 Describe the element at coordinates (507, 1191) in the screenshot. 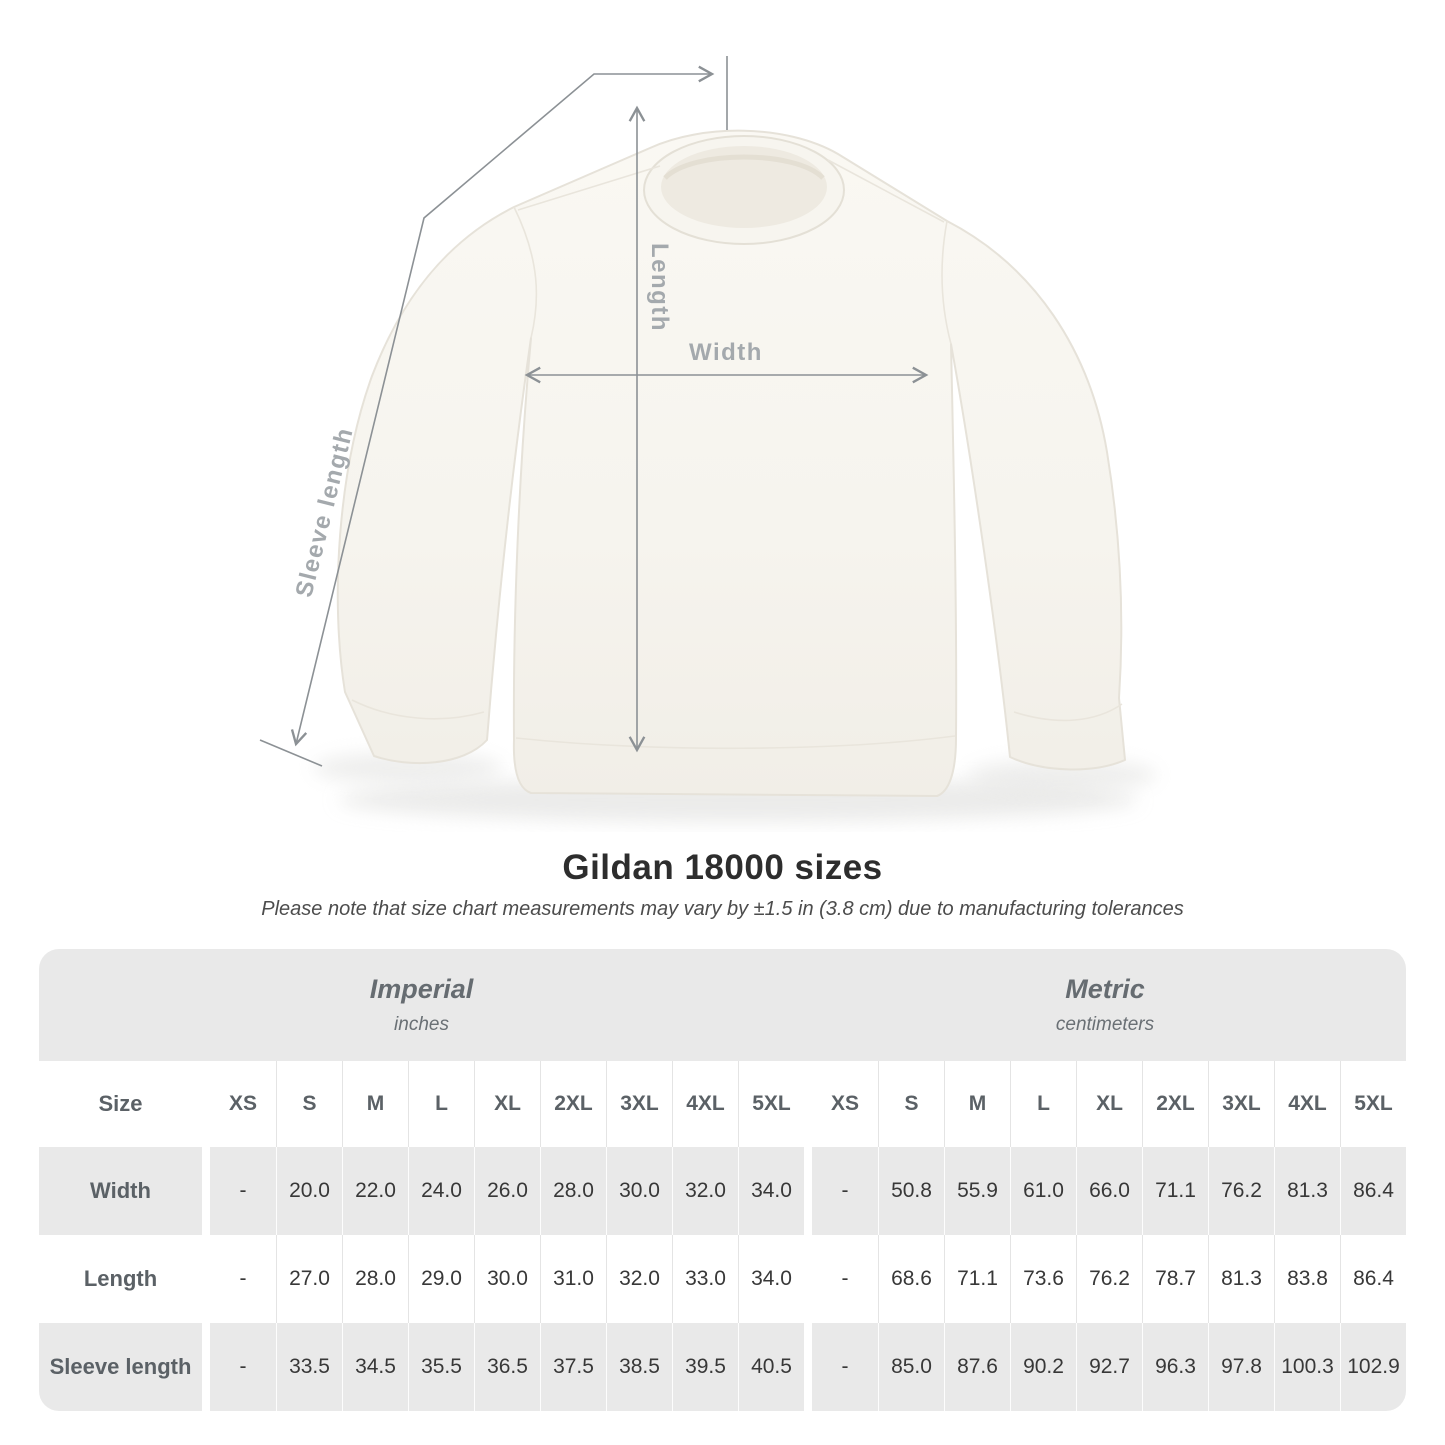

I see `value-cell: 26.0` at that location.